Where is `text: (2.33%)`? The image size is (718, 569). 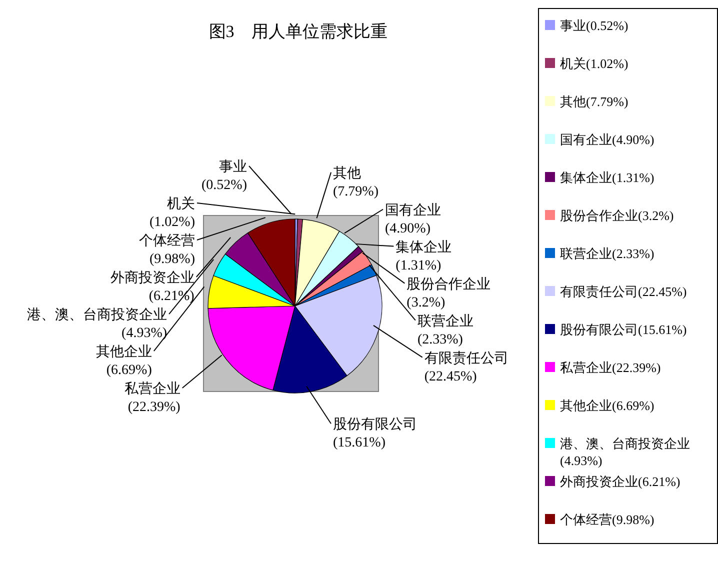 text: (2.33%) is located at coordinates (633, 253).